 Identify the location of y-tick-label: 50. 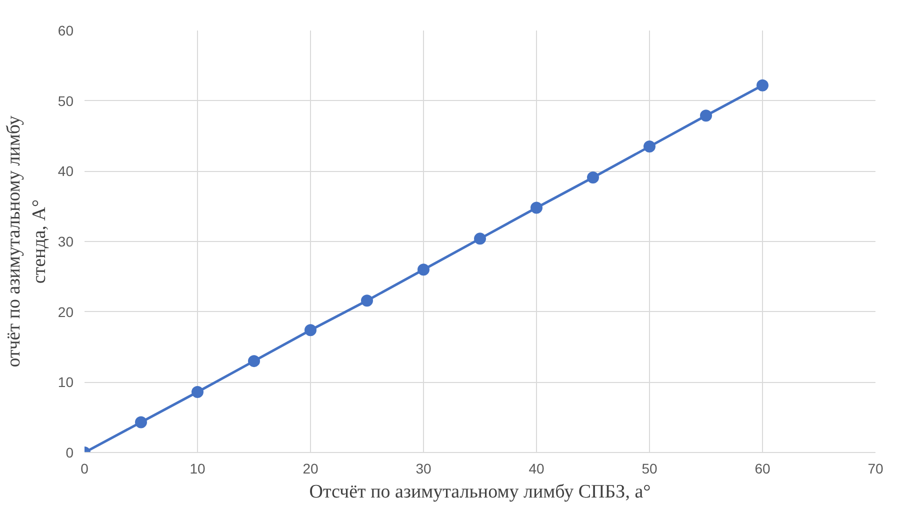
(66, 100).